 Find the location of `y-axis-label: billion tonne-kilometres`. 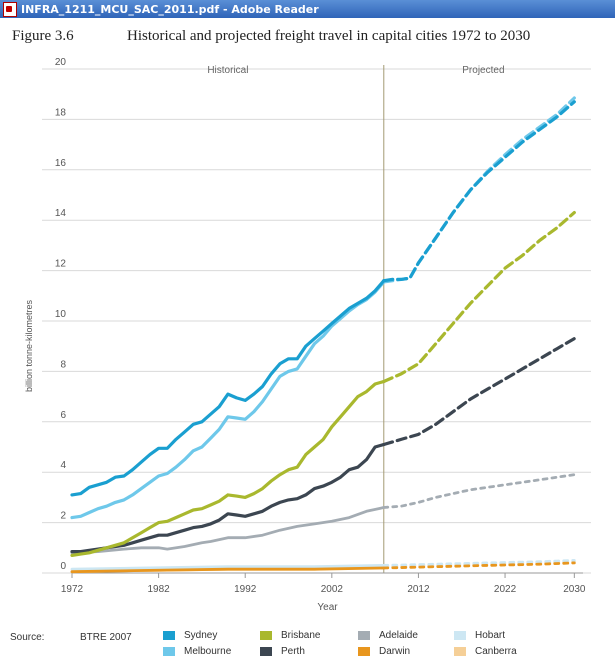

y-axis-label: billion tonne-kilometres is located at coordinates (29, 345).